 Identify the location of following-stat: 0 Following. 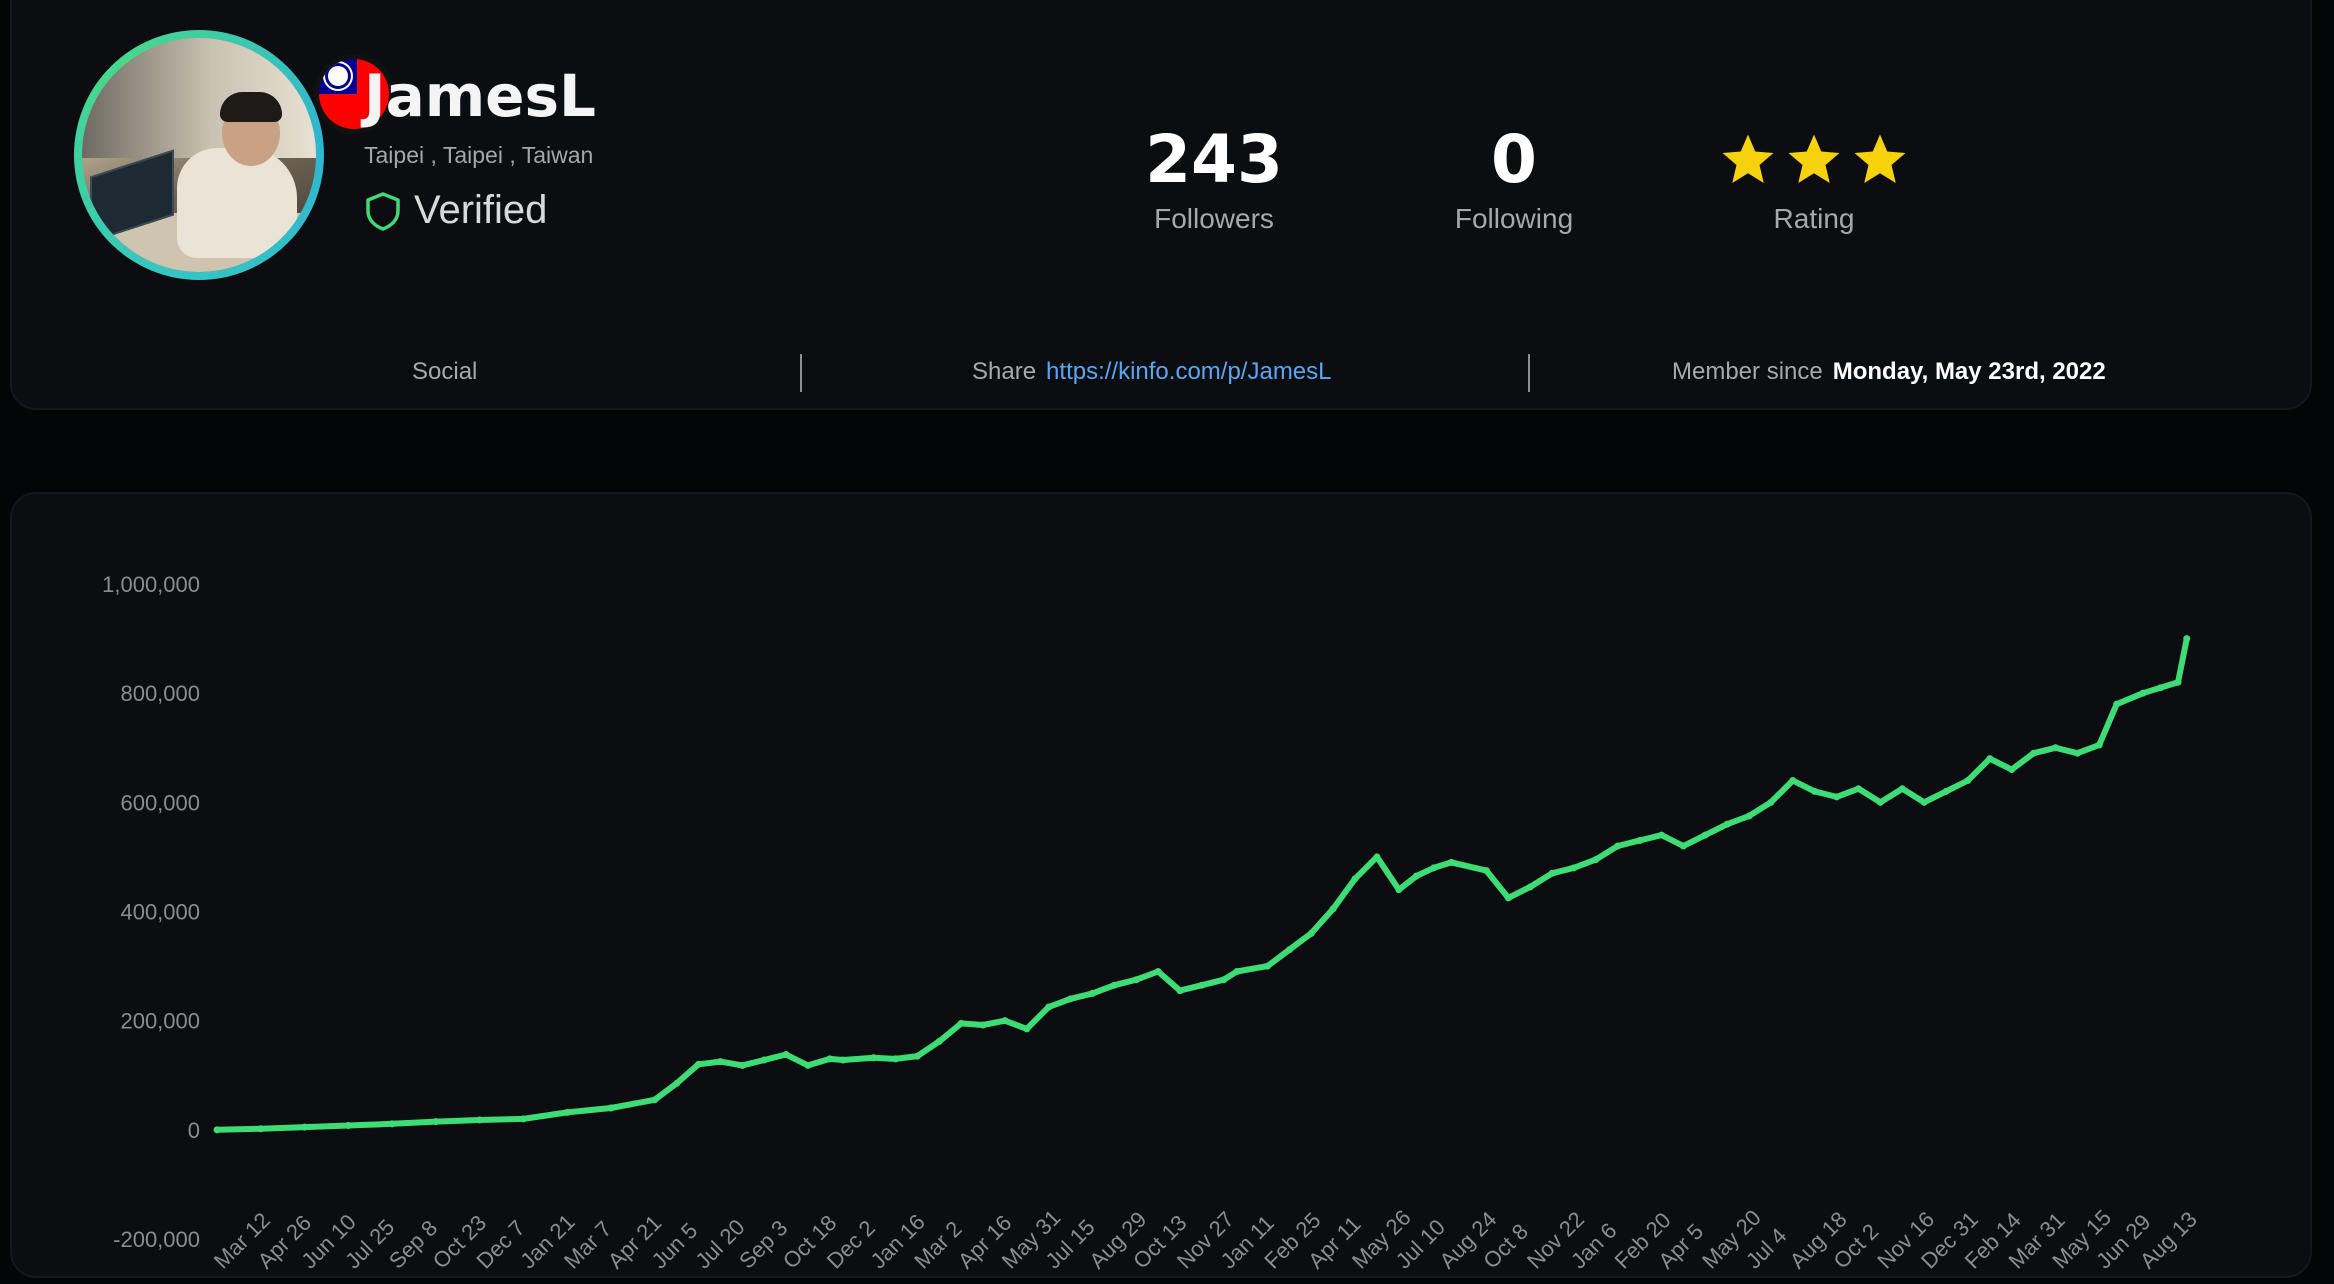
(1514, 177).